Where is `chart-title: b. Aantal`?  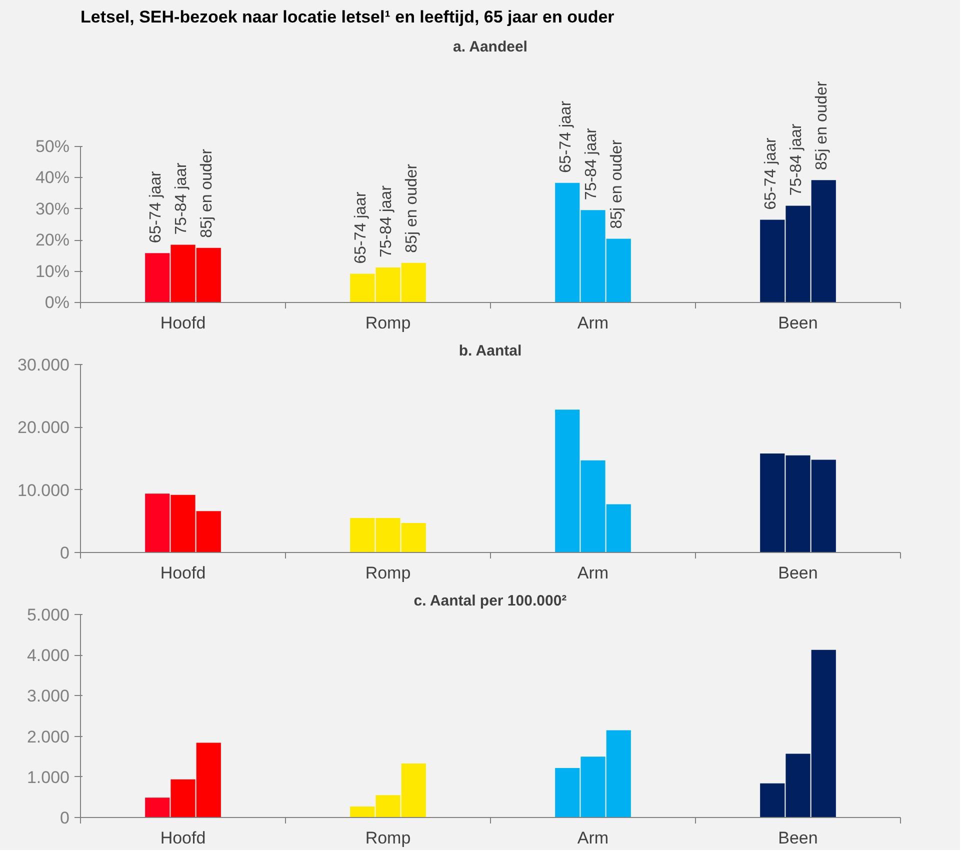
chart-title: b. Aantal is located at coordinates (490, 351).